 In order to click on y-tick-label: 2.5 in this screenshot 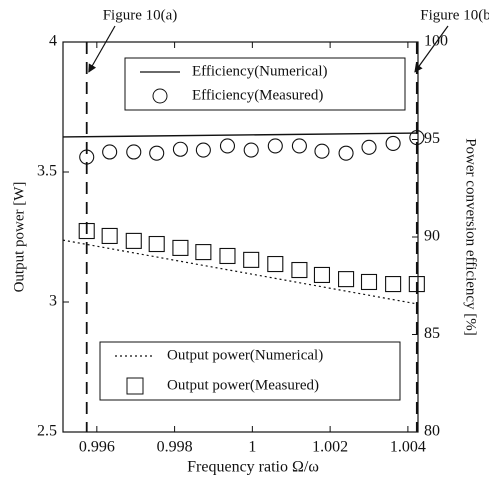, I will do `click(47, 431)`.